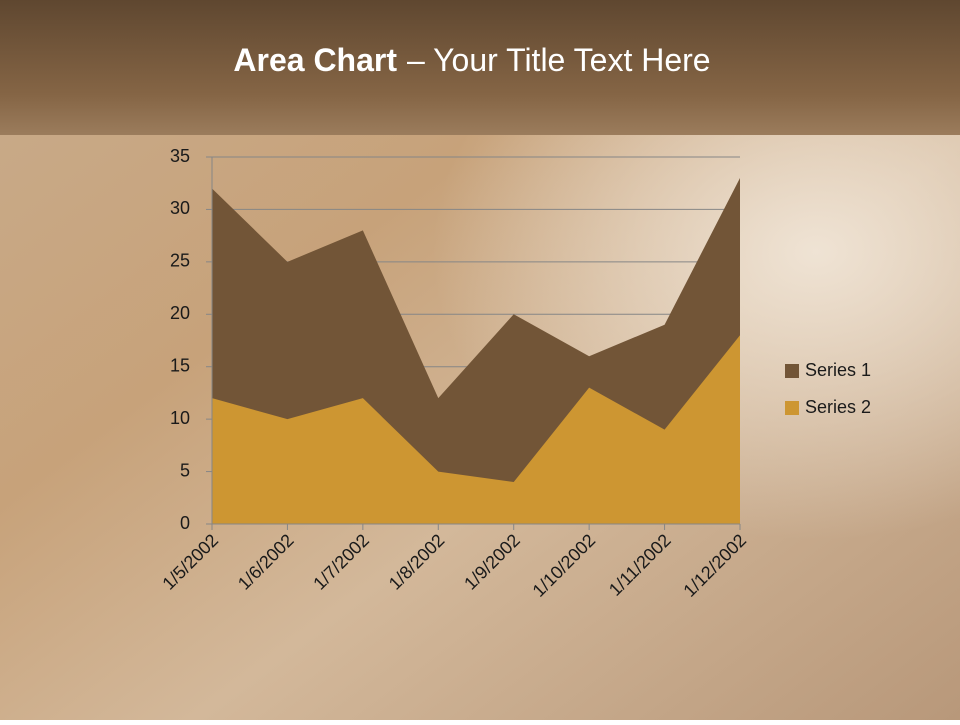  What do you see at coordinates (180, 156) in the screenshot?
I see `y-tick-label: 35` at bounding box center [180, 156].